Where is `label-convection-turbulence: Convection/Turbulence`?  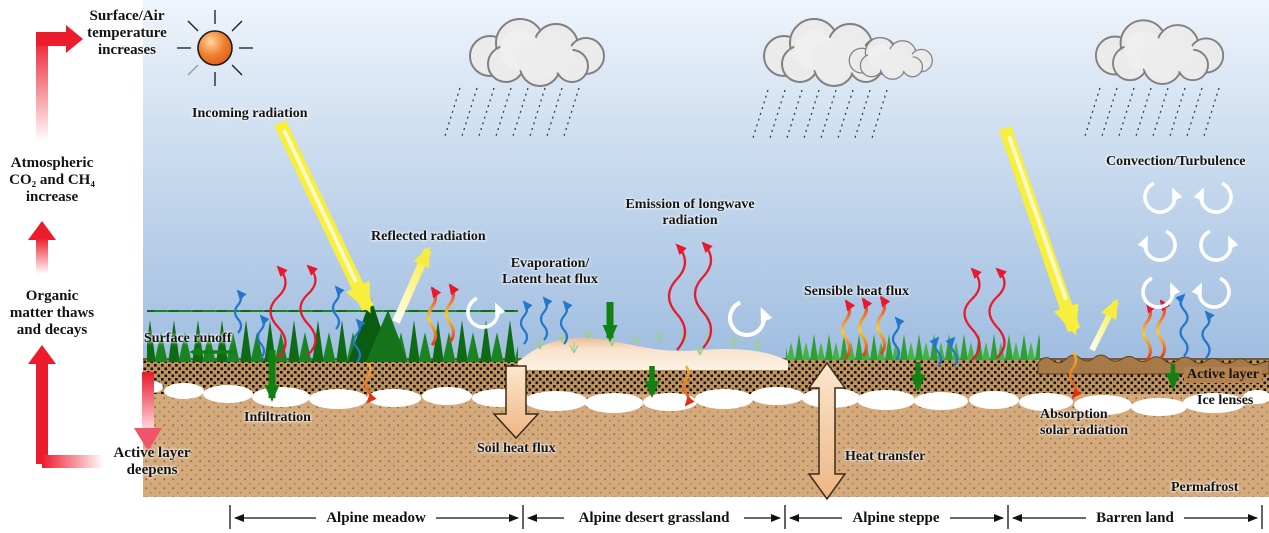
label-convection-turbulence: Convection/Turbulence is located at coordinates (1176, 161).